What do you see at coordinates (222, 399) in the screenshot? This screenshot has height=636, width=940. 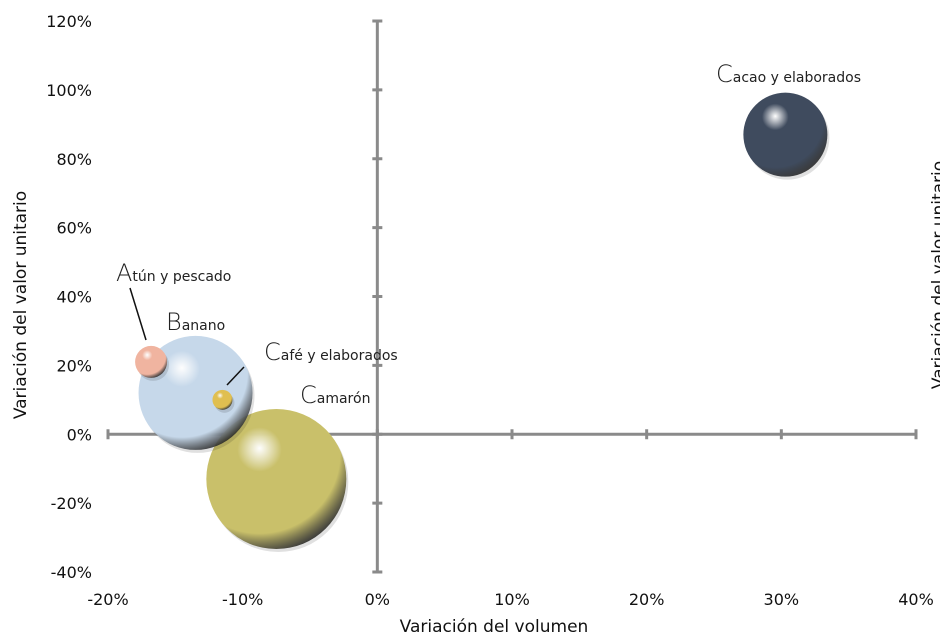 I see `bubble-cafe` at bounding box center [222, 399].